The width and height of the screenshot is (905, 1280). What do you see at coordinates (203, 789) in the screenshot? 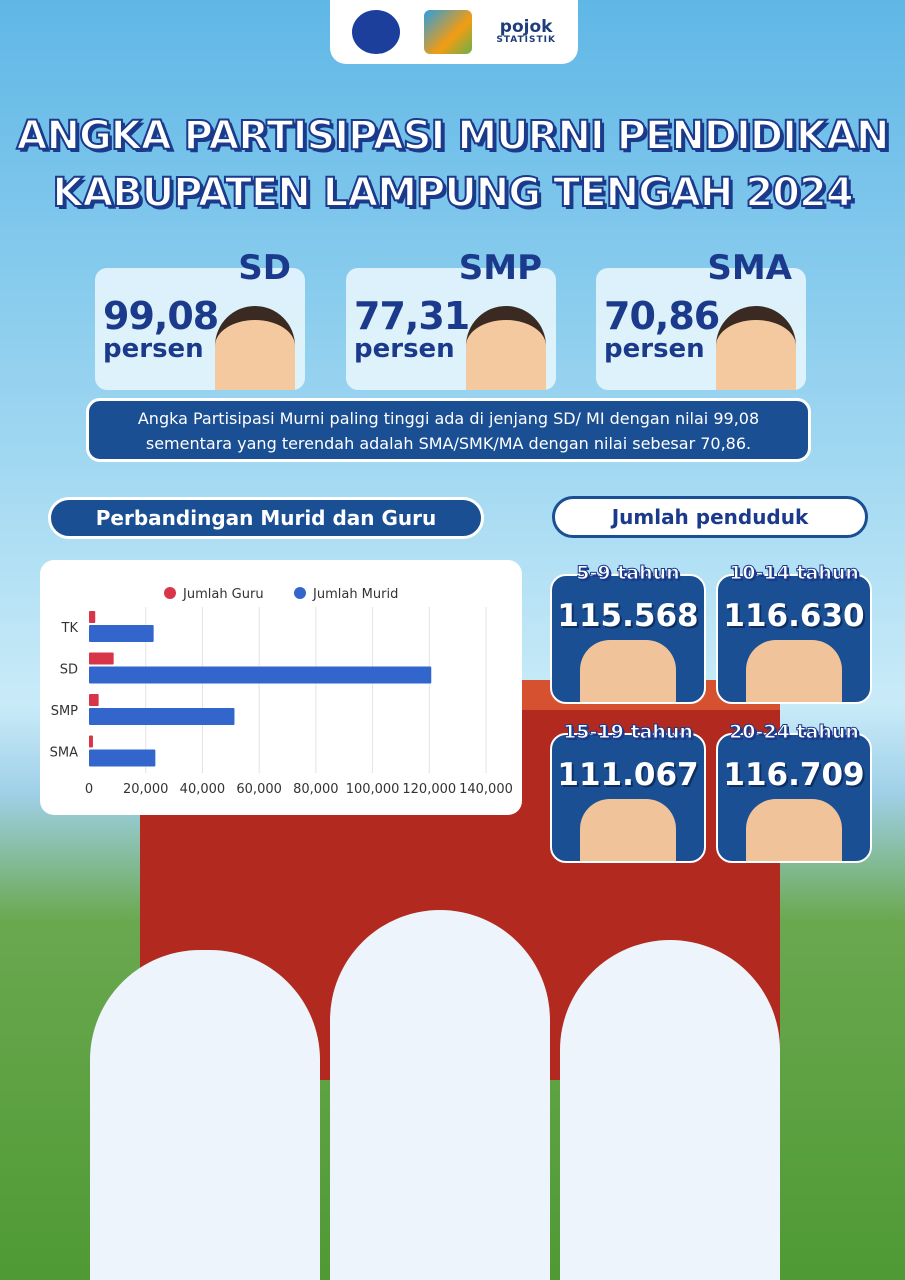
I see `x-tick-label: 40,000` at bounding box center [203, 789].